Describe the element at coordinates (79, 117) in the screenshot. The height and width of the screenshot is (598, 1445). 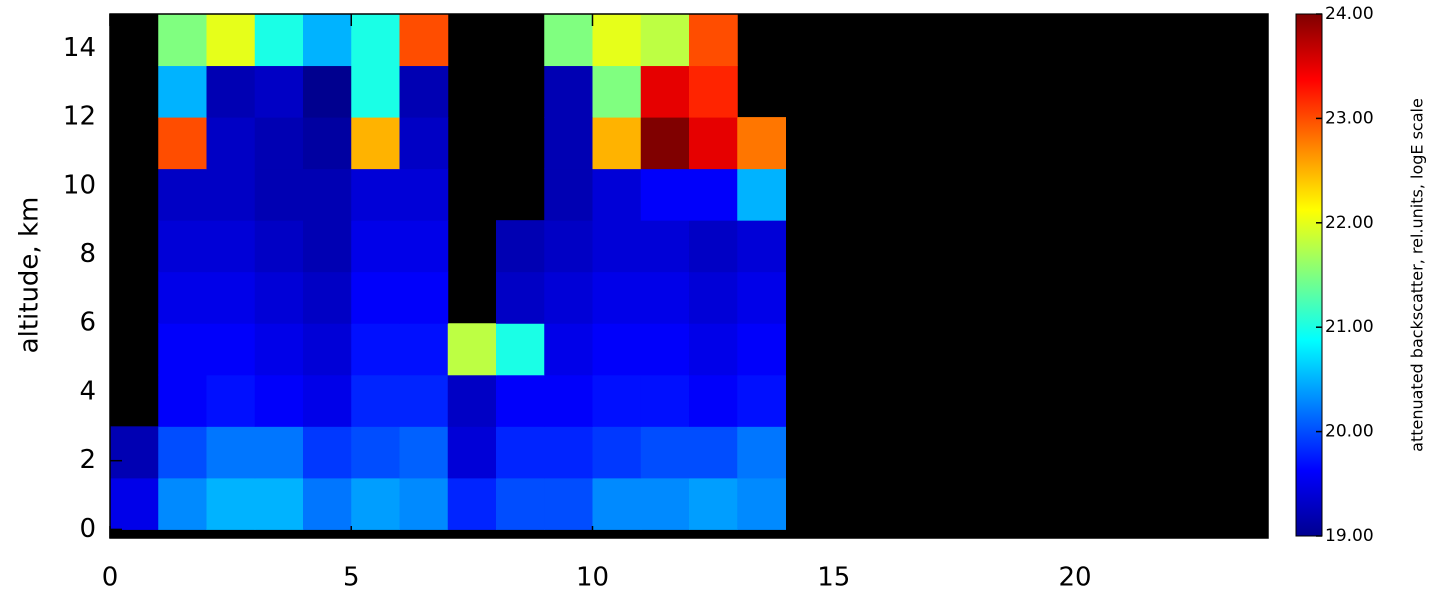
I see `y-tick-label: 12` at that location.